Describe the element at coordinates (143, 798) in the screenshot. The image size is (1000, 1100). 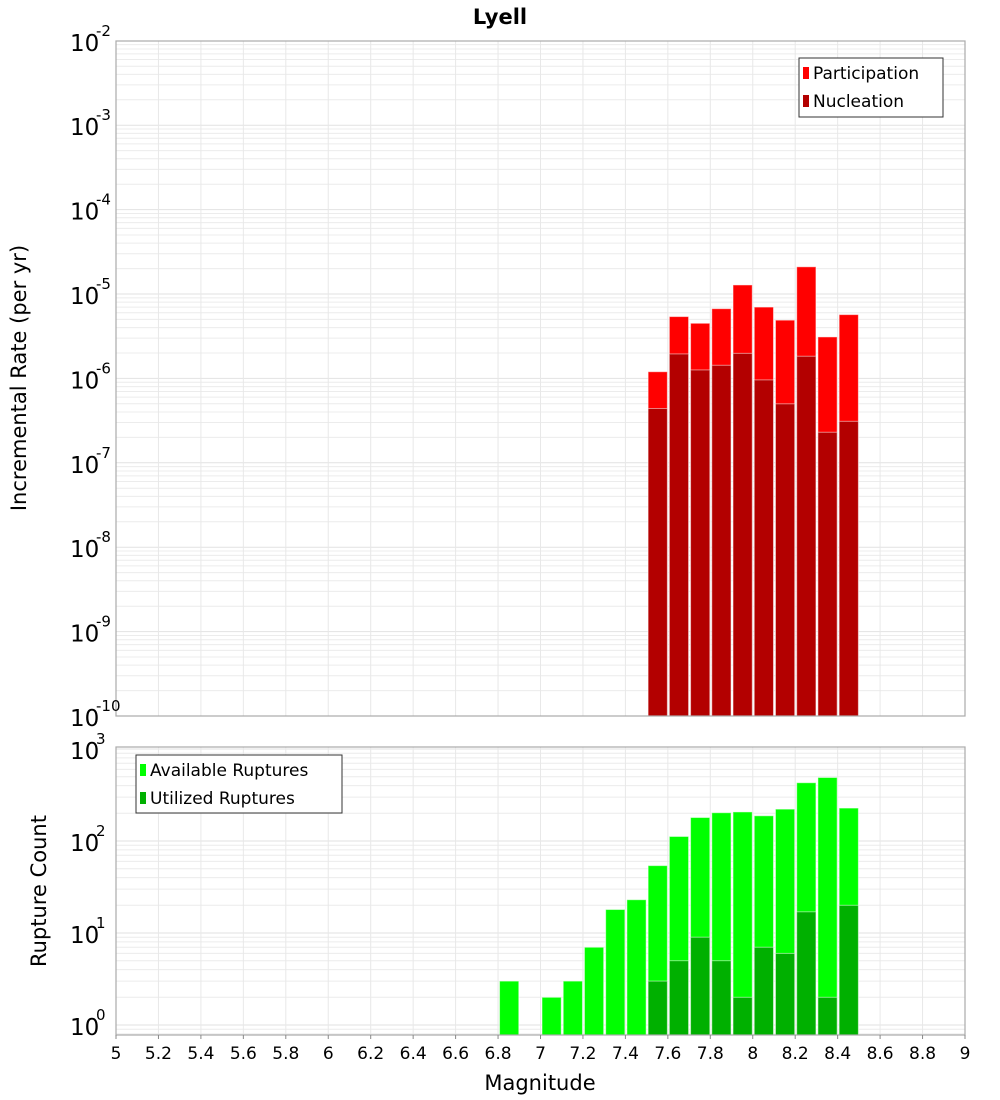
I see `legend-swatch-utilized` at that location.